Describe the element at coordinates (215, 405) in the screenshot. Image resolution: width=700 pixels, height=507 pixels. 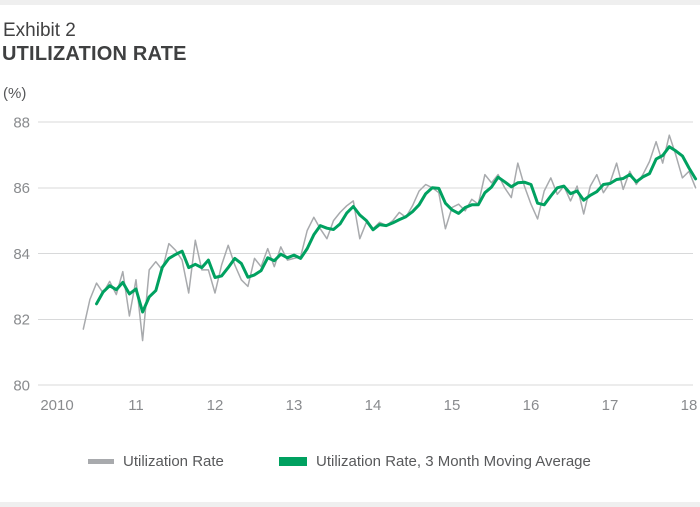
I see `x-axis-tick-label: 12` at that location.